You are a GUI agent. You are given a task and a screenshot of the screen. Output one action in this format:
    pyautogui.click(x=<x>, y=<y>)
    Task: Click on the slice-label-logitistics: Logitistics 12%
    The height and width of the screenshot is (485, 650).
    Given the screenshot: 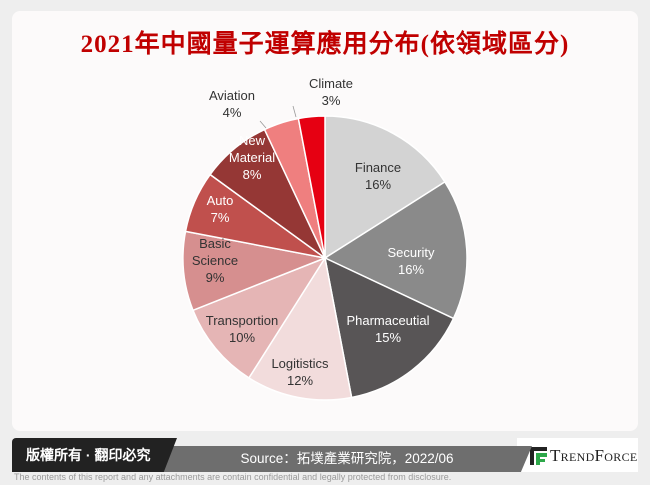 What is the action you would take?
    pyautogui.click(x=300, y=372)
    